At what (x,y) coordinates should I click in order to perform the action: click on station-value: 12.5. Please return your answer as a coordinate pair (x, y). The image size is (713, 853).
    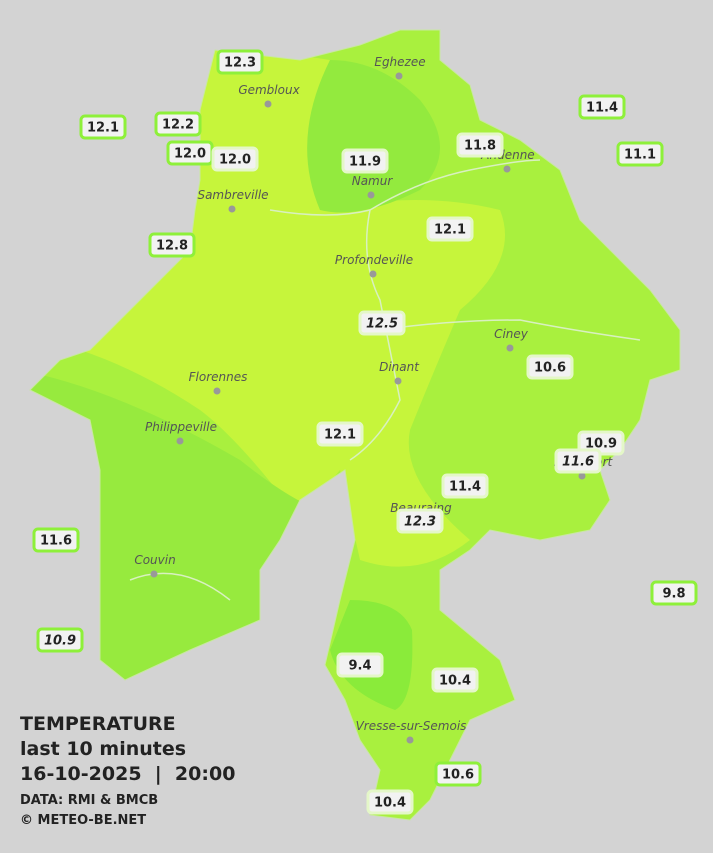
    Looking at the image, I should click on (382, 324).